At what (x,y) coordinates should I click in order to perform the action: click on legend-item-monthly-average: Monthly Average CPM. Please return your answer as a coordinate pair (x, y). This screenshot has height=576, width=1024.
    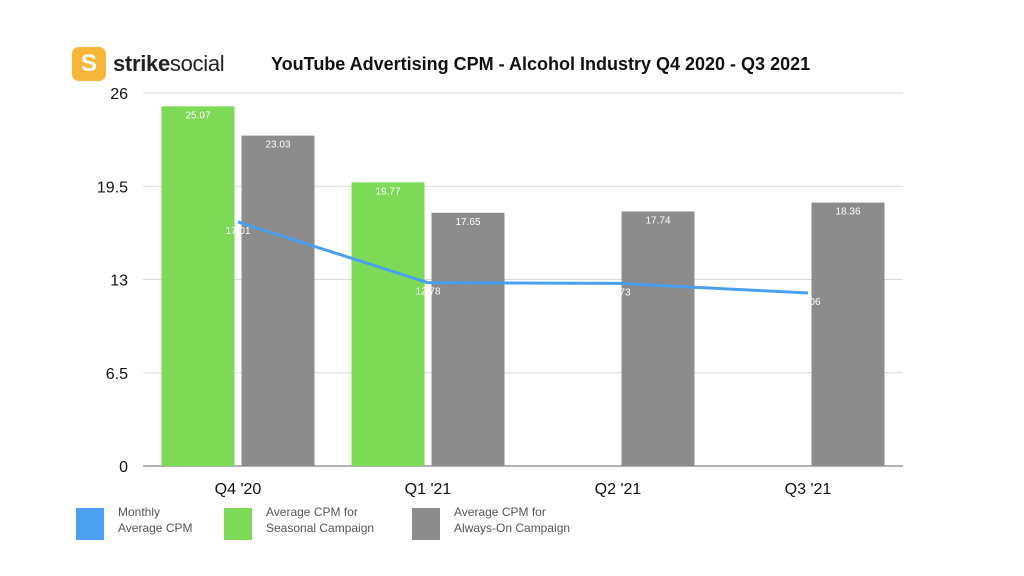
    Looking at the image, I should click on (162, 522).